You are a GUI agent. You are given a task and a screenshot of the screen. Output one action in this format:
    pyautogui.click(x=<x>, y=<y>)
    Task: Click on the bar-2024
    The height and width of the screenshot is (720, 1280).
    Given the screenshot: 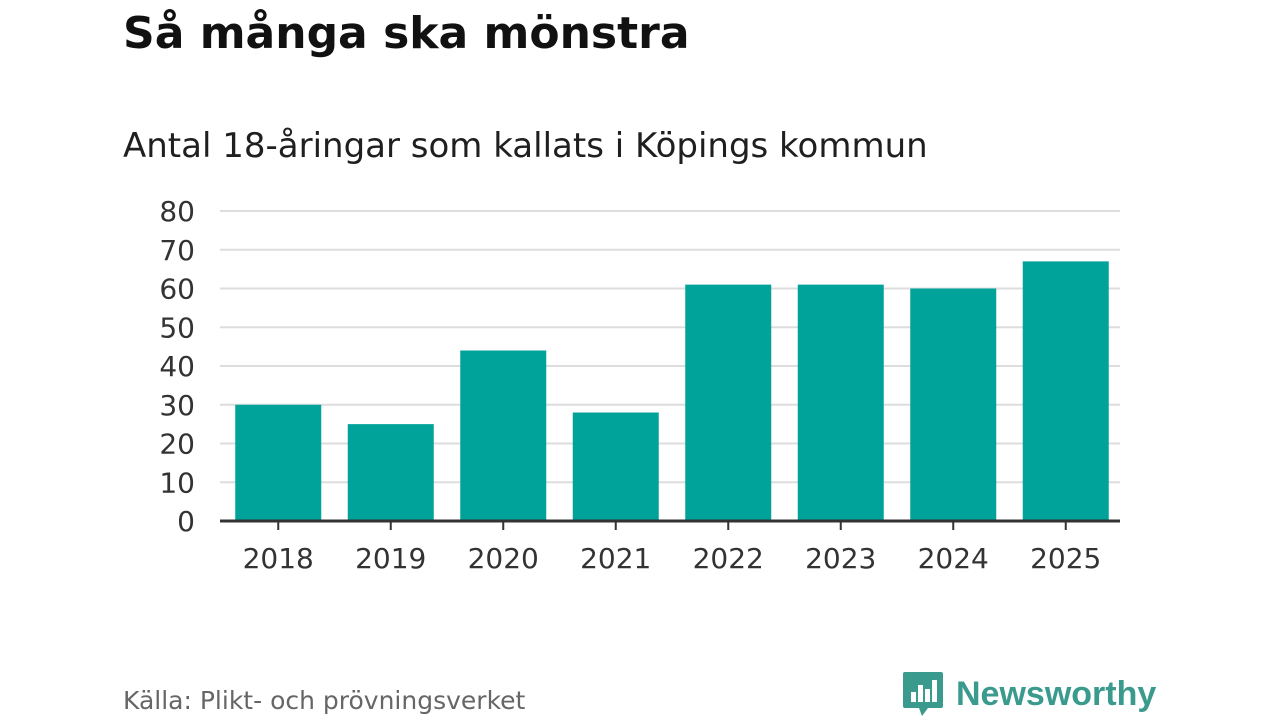 What is the action you would take?
    pyautogui.click(x=953, y=404)
    